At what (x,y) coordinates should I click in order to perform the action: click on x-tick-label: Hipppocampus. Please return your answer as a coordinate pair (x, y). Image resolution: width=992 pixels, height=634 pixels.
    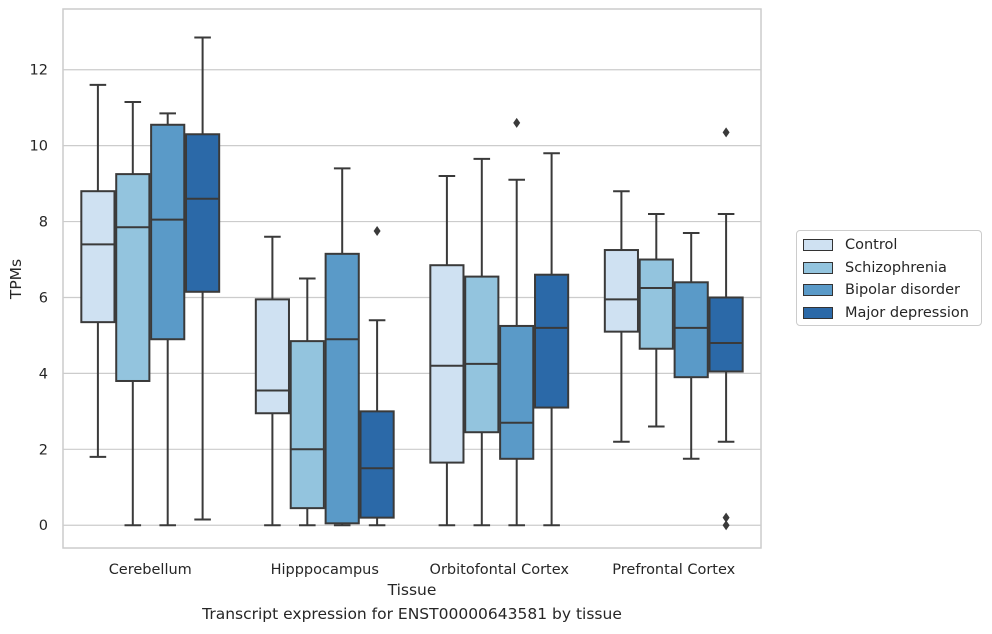
    Looking at the image, I should click on (325, 570).